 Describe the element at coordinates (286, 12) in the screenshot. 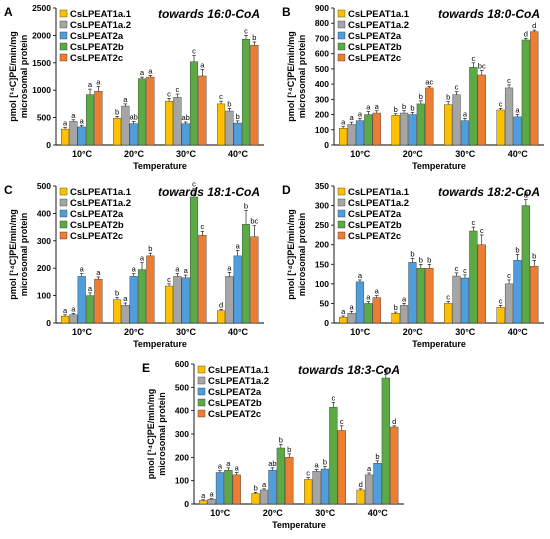

I see `panel-letter: B` at that location.